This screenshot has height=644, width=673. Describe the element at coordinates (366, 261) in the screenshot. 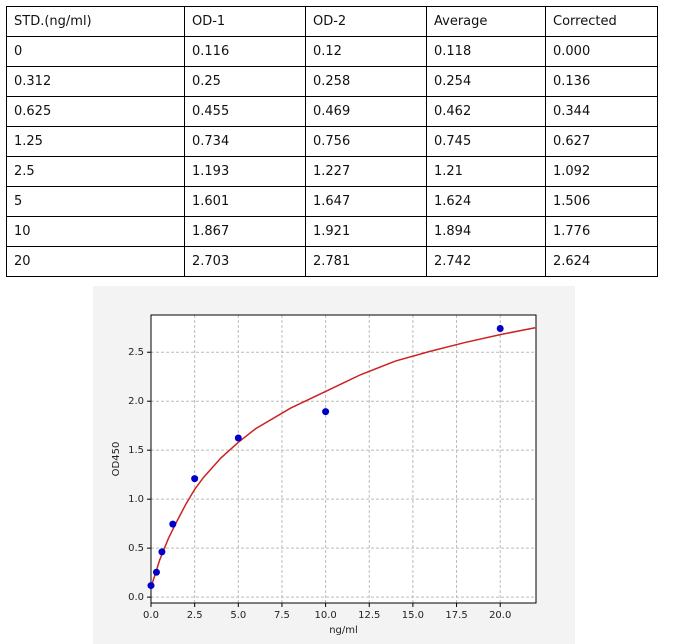

I see `table-cell: 2.781` at that location.